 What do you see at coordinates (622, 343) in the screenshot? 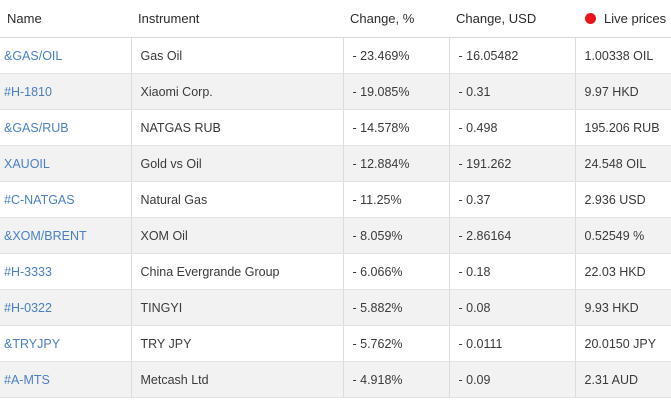
I see `price-cell: 20.0150 JPY` at bounding box center [622, 343].